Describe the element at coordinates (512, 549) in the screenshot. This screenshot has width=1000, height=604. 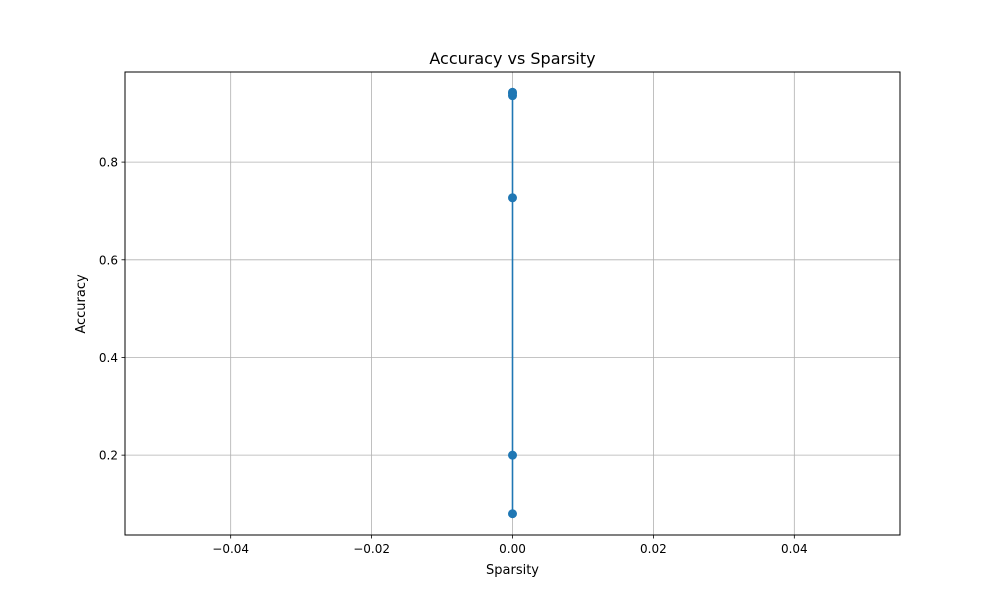
I see `x-tick-label: 0.00` at that location.